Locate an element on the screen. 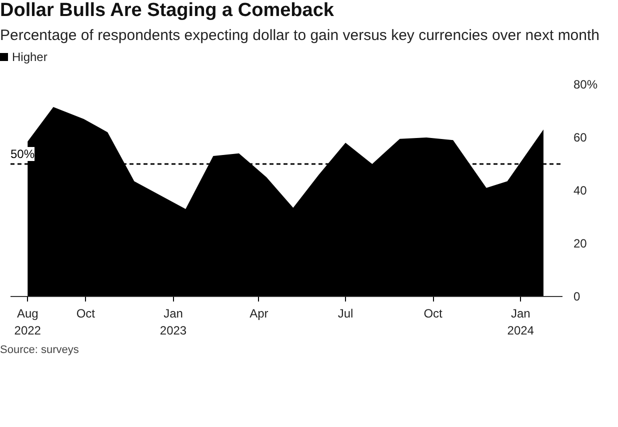 The width and height of the screenshot is (618, 427). legend-label: Higher is located at coordinates (29, 57).